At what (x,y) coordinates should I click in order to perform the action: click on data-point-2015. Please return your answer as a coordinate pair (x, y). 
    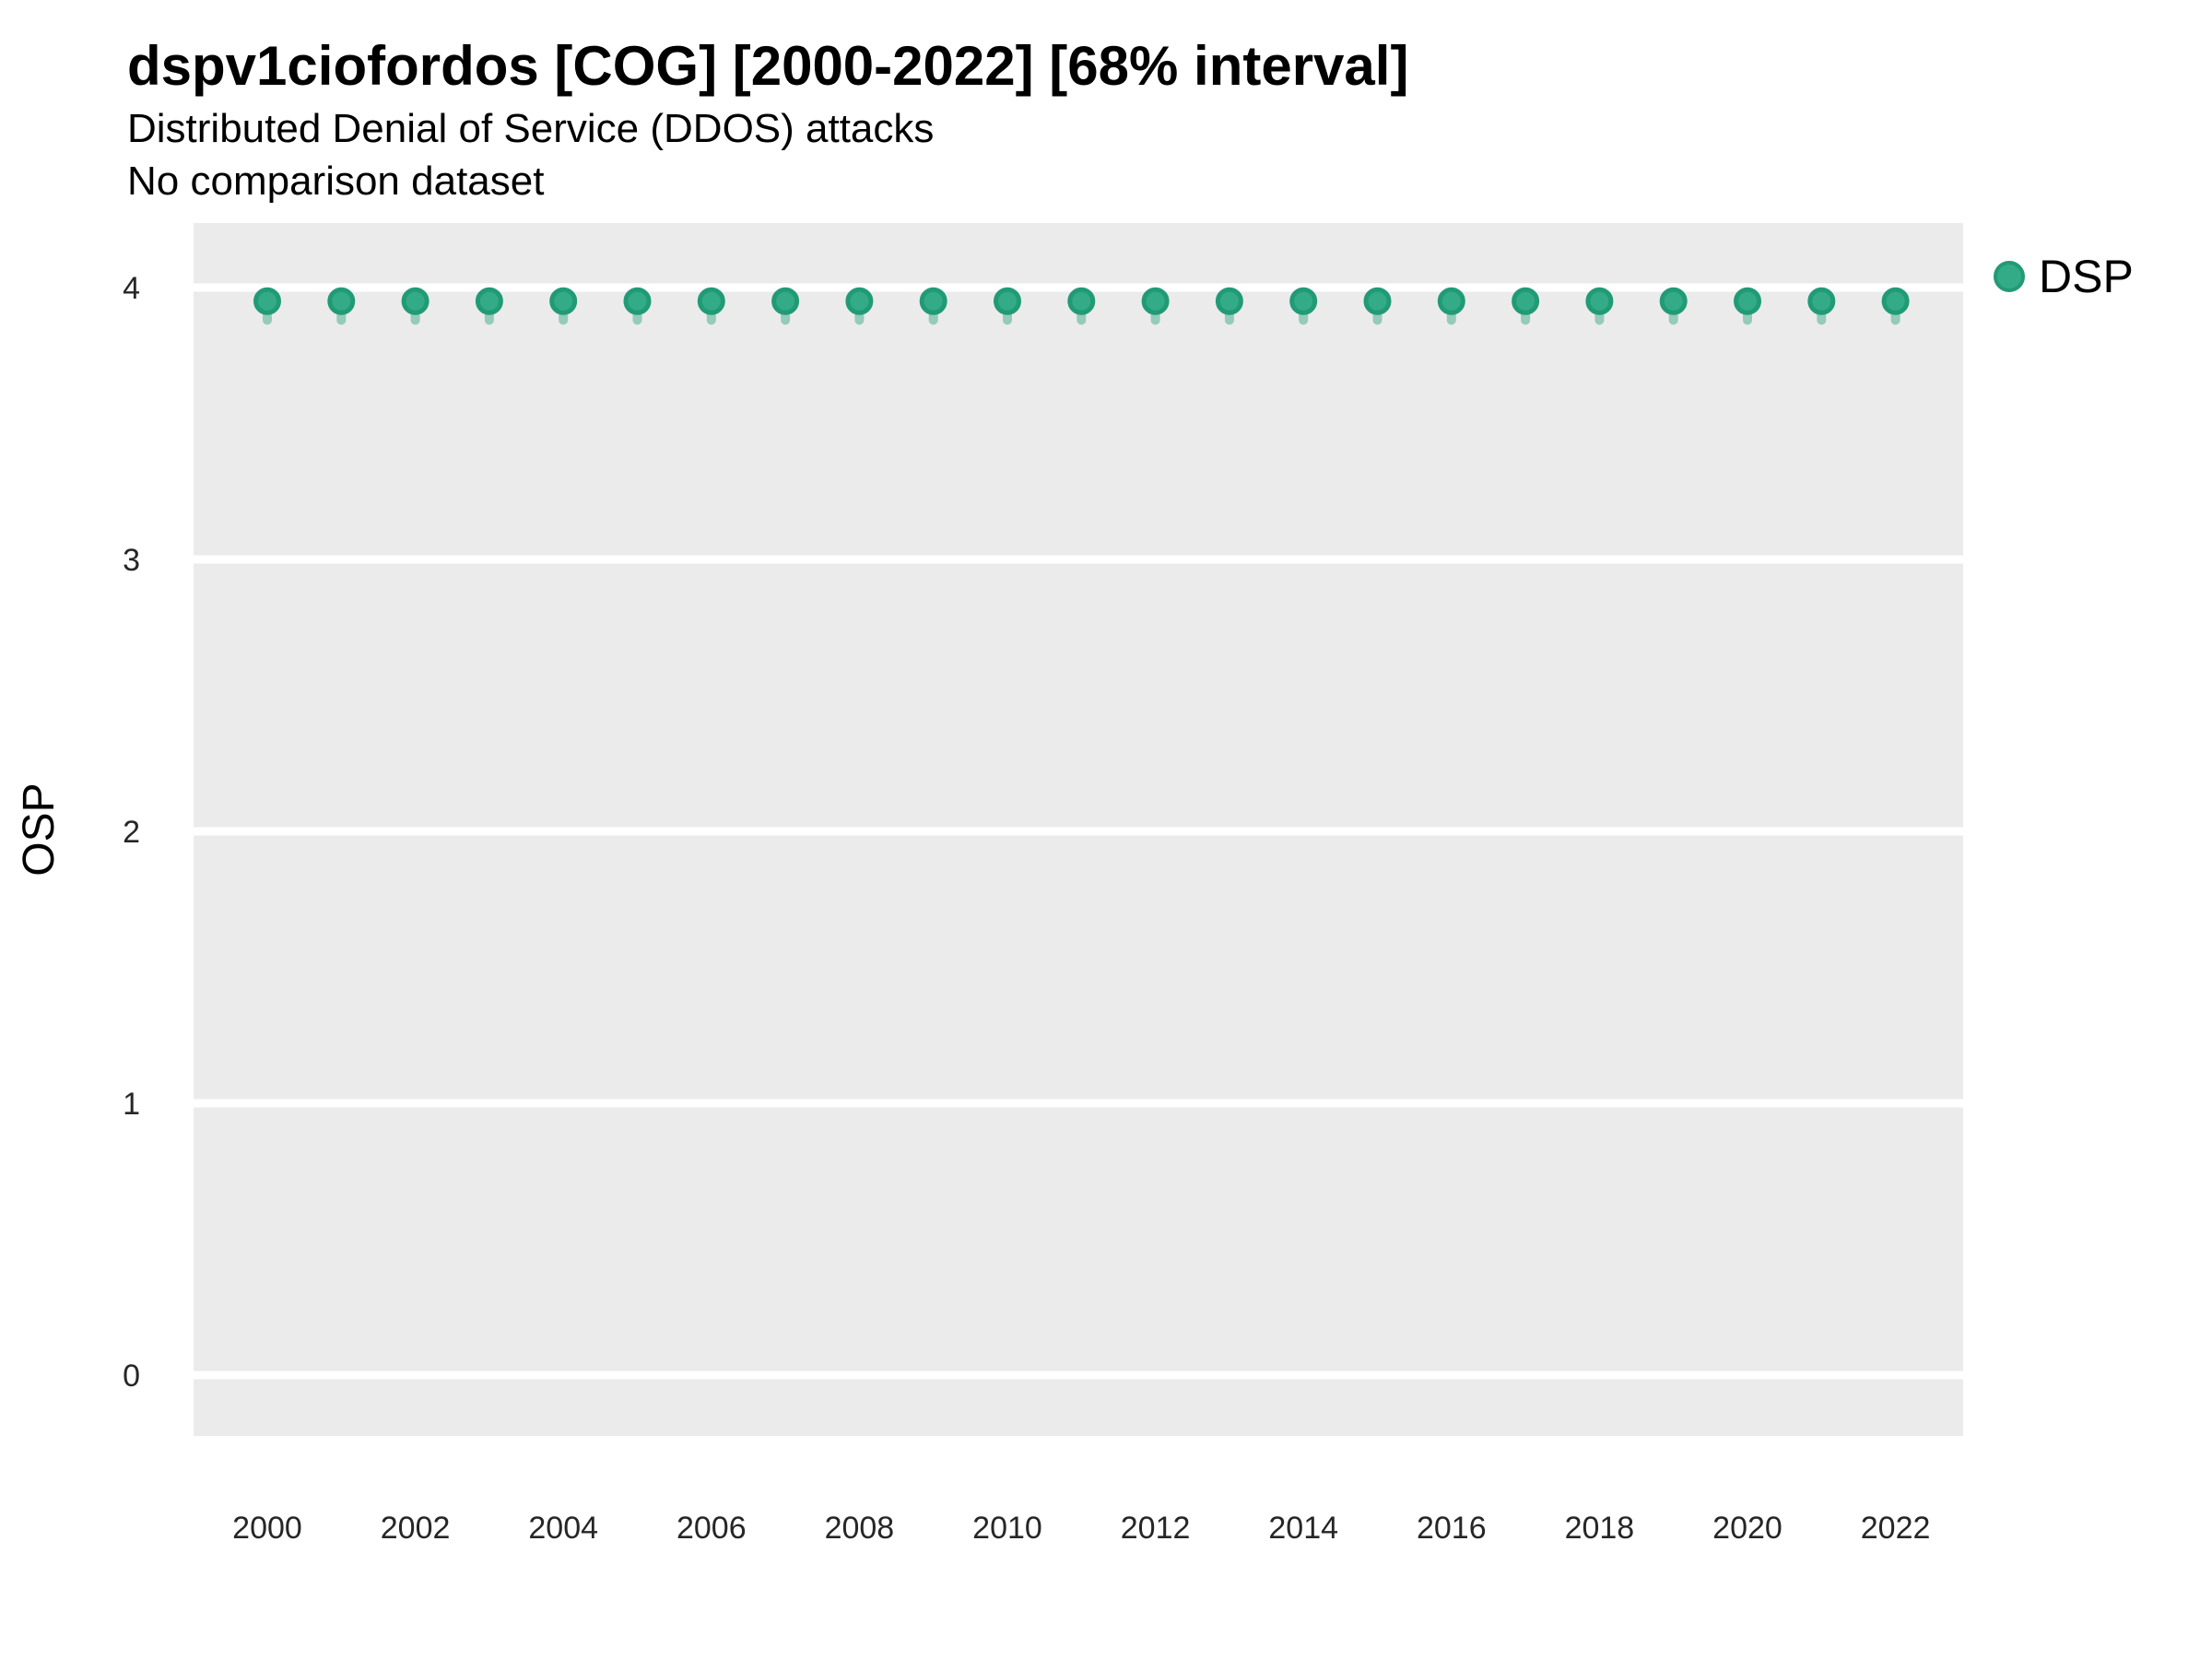
    Looking at the image, I should click on (1377, 301).